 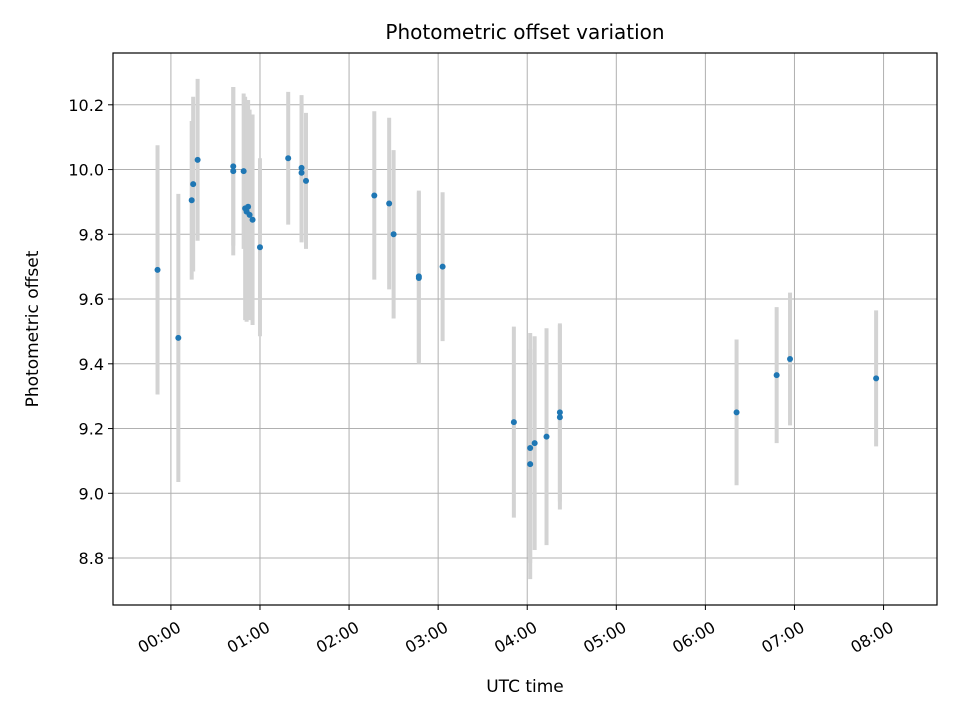 I want to click on y-axis-ticks: 8.8 9.0 9.2 9.4 9.6 9.8 10.0 10.2, so click(x=90, y=332).